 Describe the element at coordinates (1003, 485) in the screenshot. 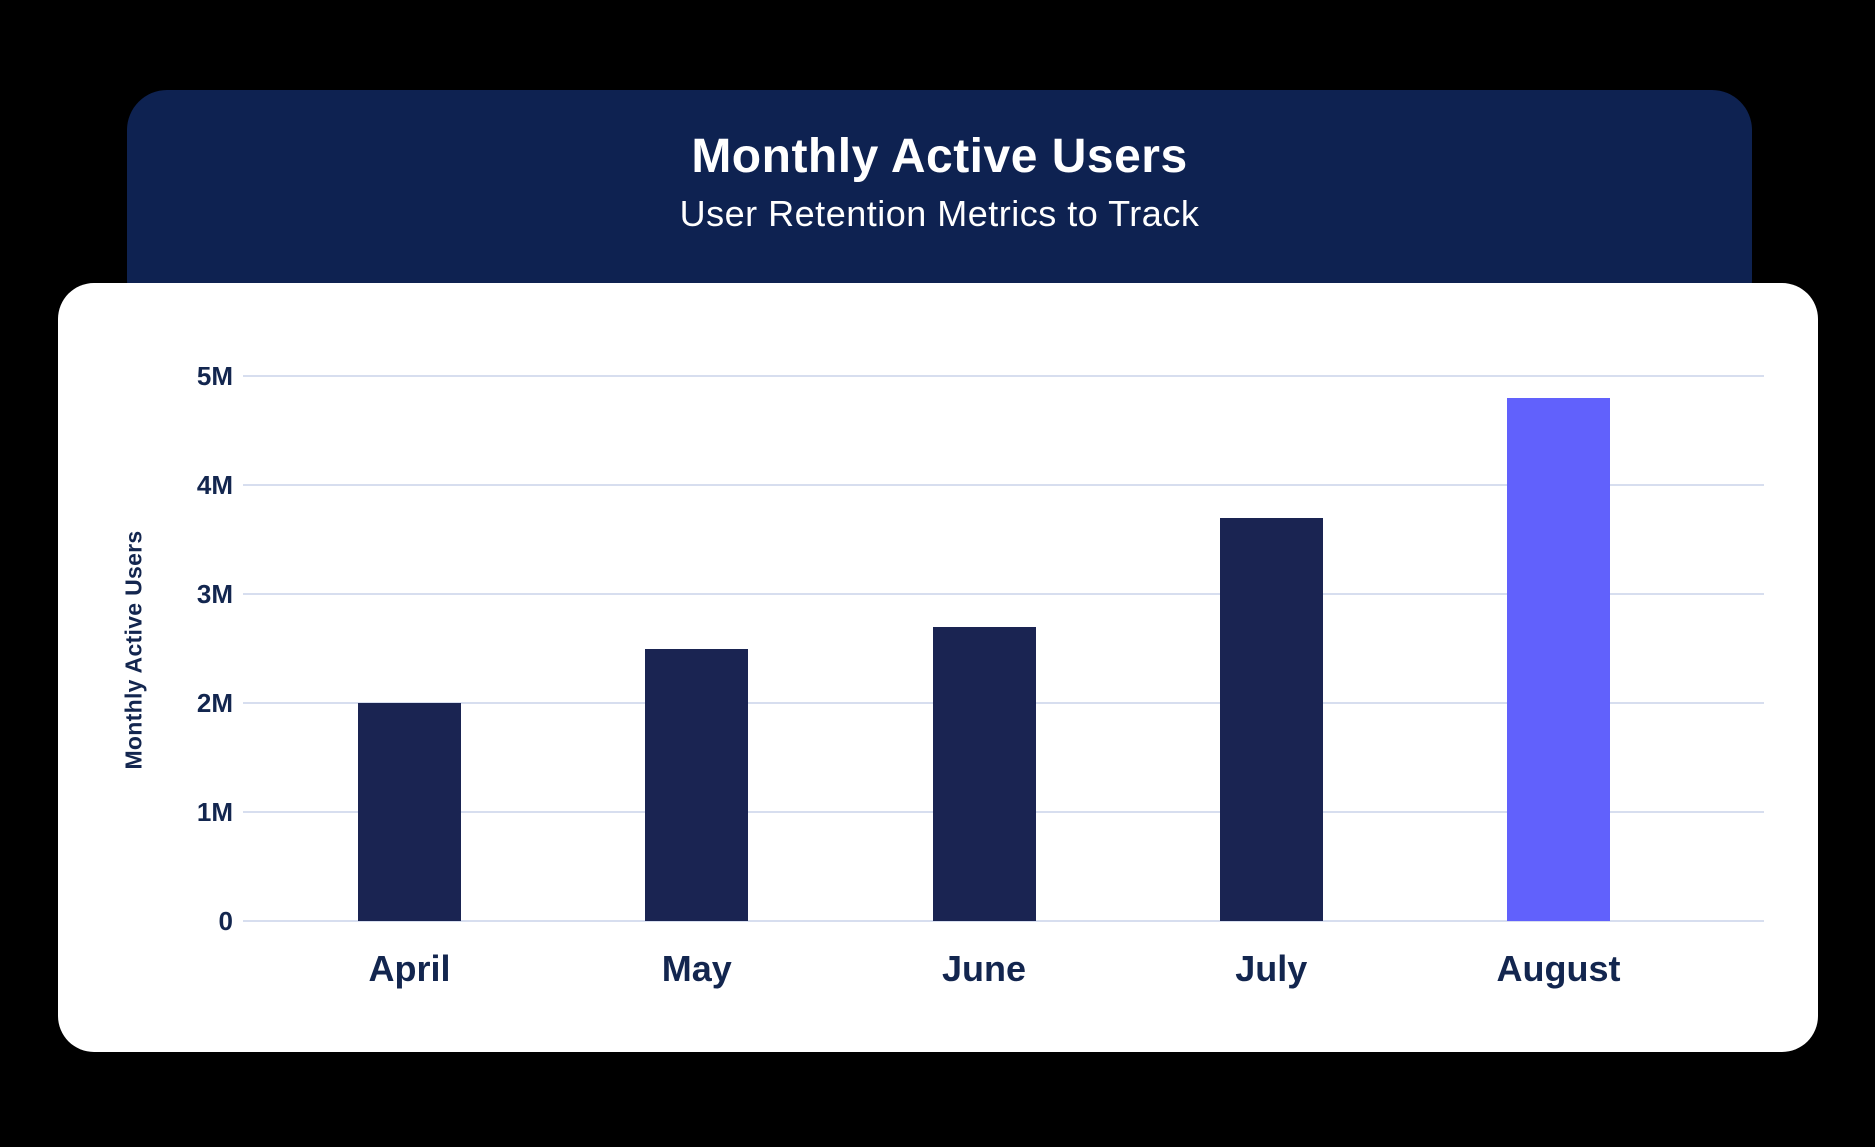

I see `gridline-4m` at that location.